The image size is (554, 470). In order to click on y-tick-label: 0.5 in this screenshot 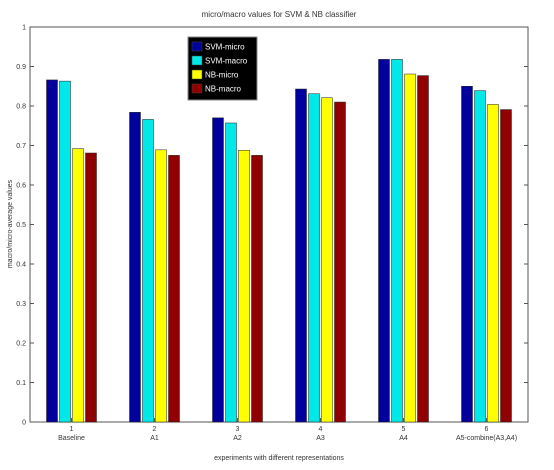, I will do `click(21, 225)`.